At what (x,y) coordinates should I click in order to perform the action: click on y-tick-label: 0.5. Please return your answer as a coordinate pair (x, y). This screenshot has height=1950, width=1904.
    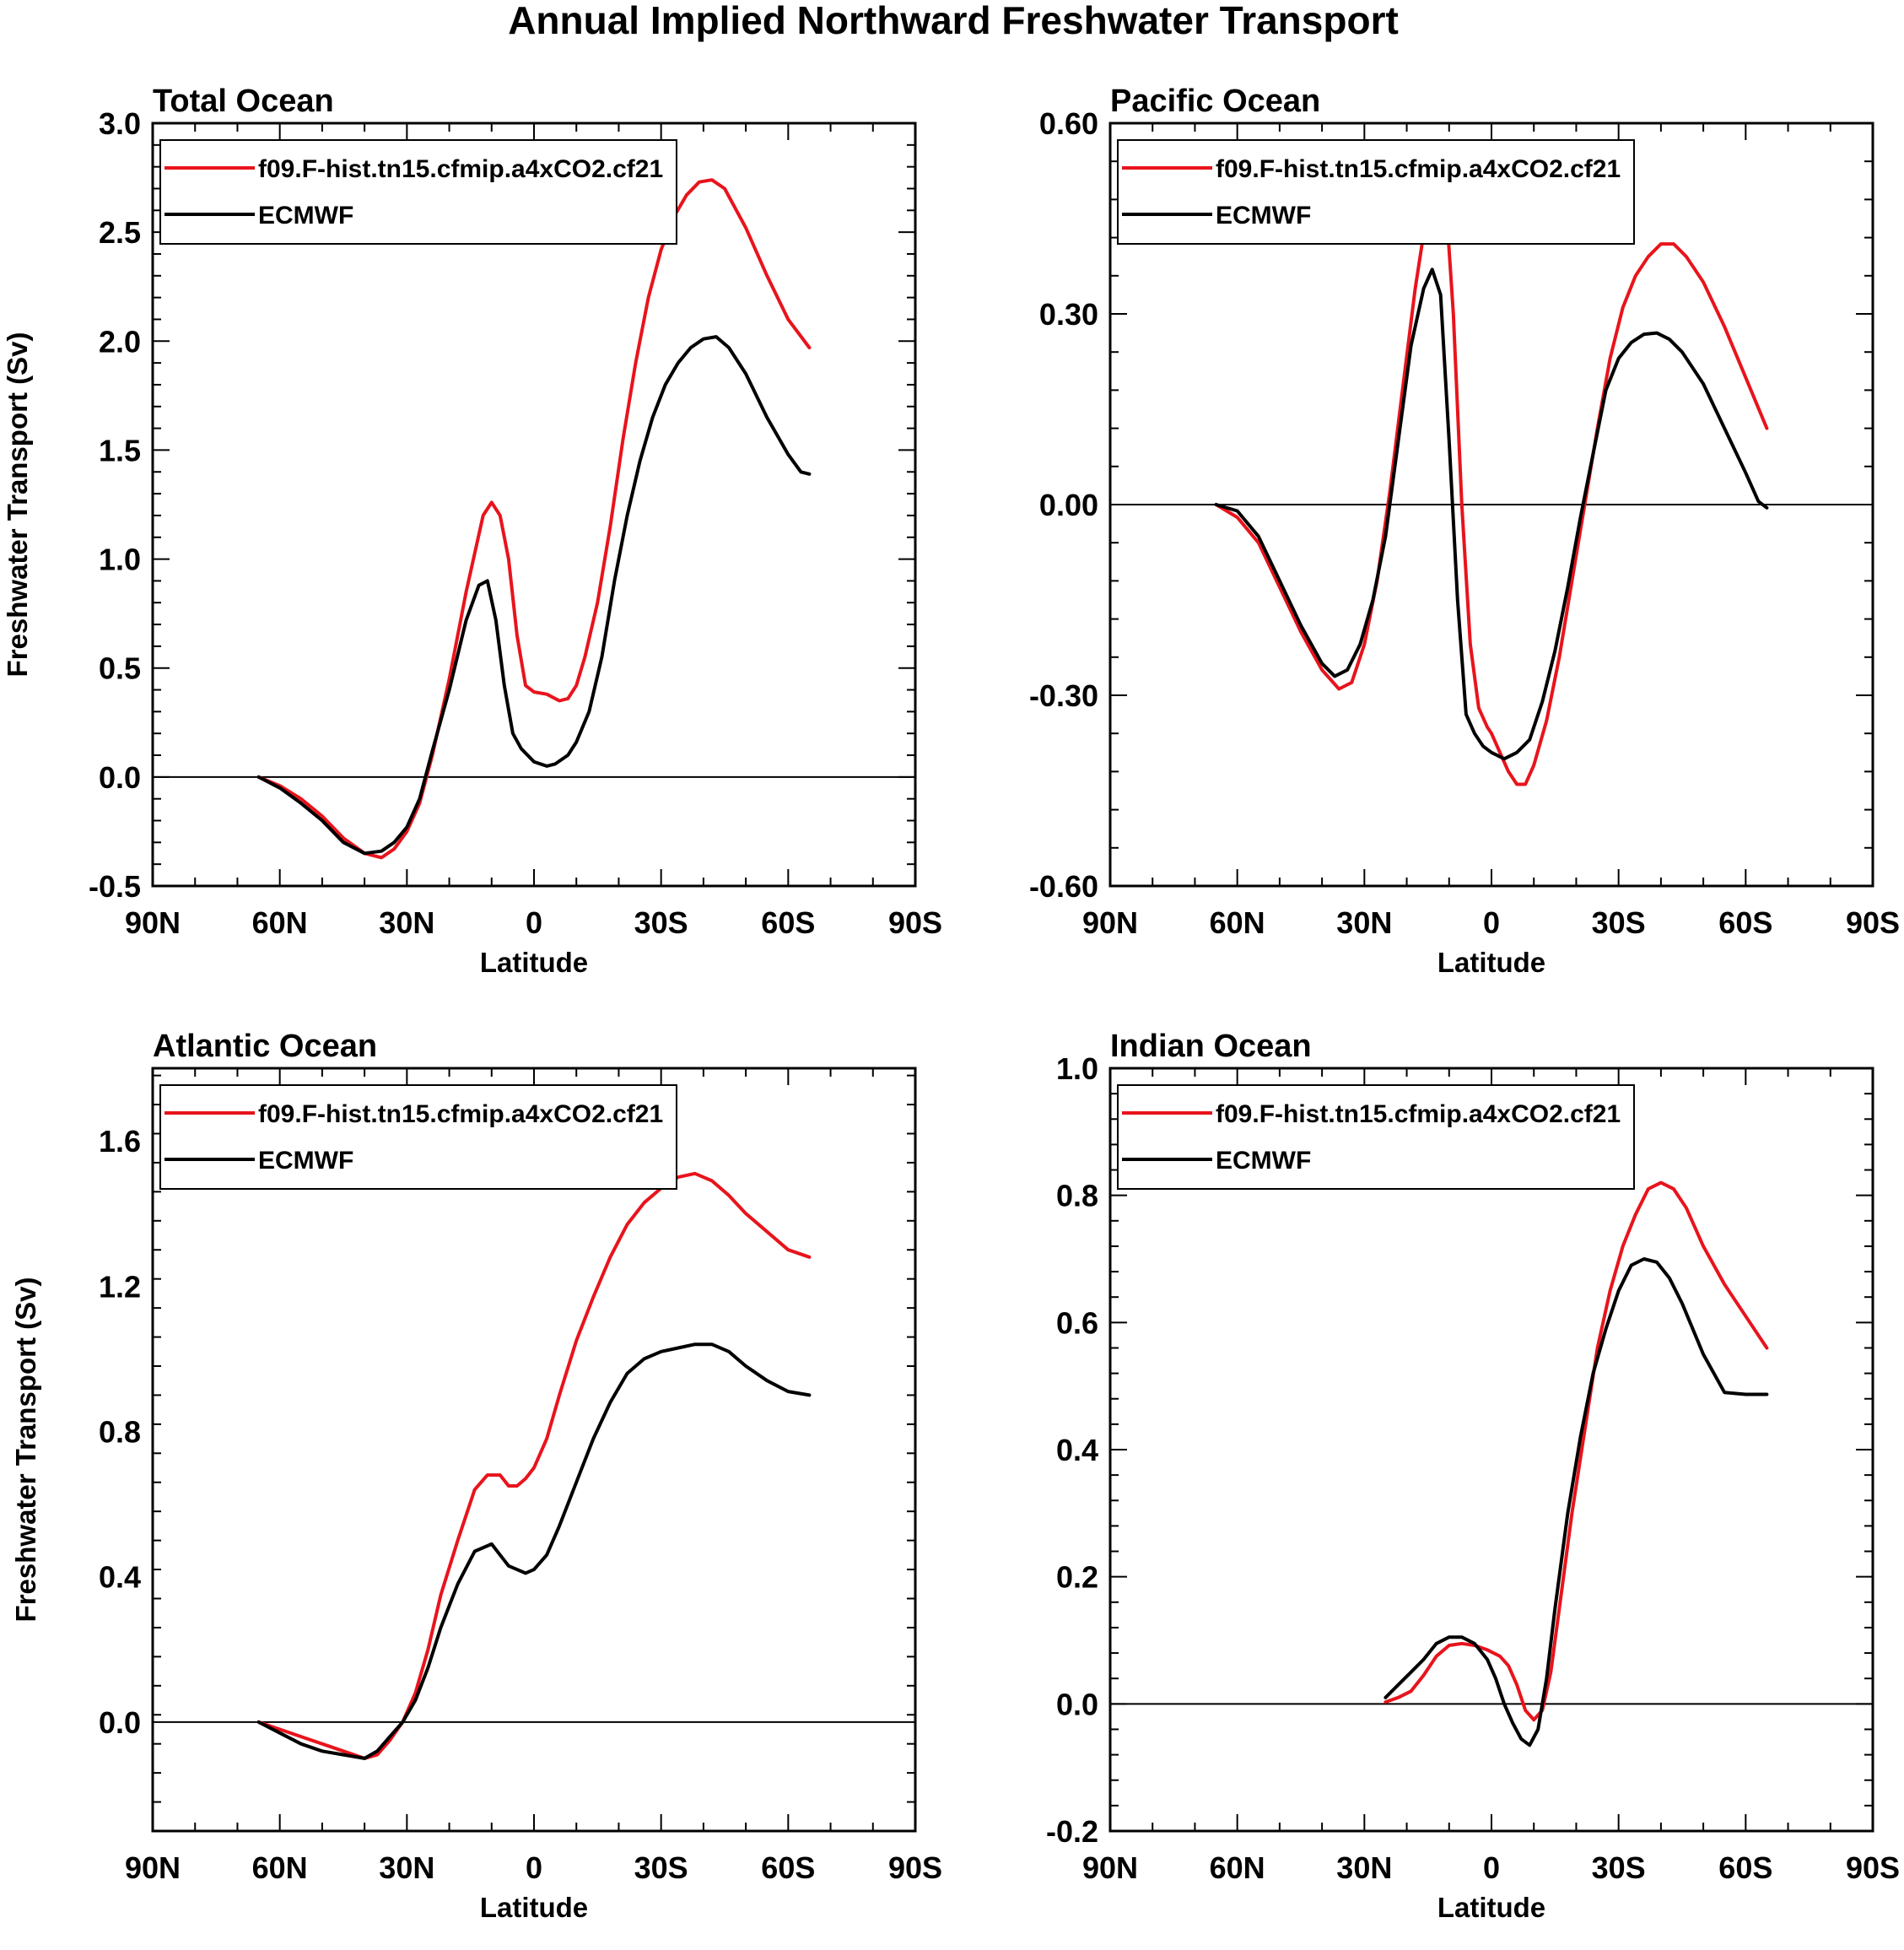
    Looking at the image, I should click on (120, 668).